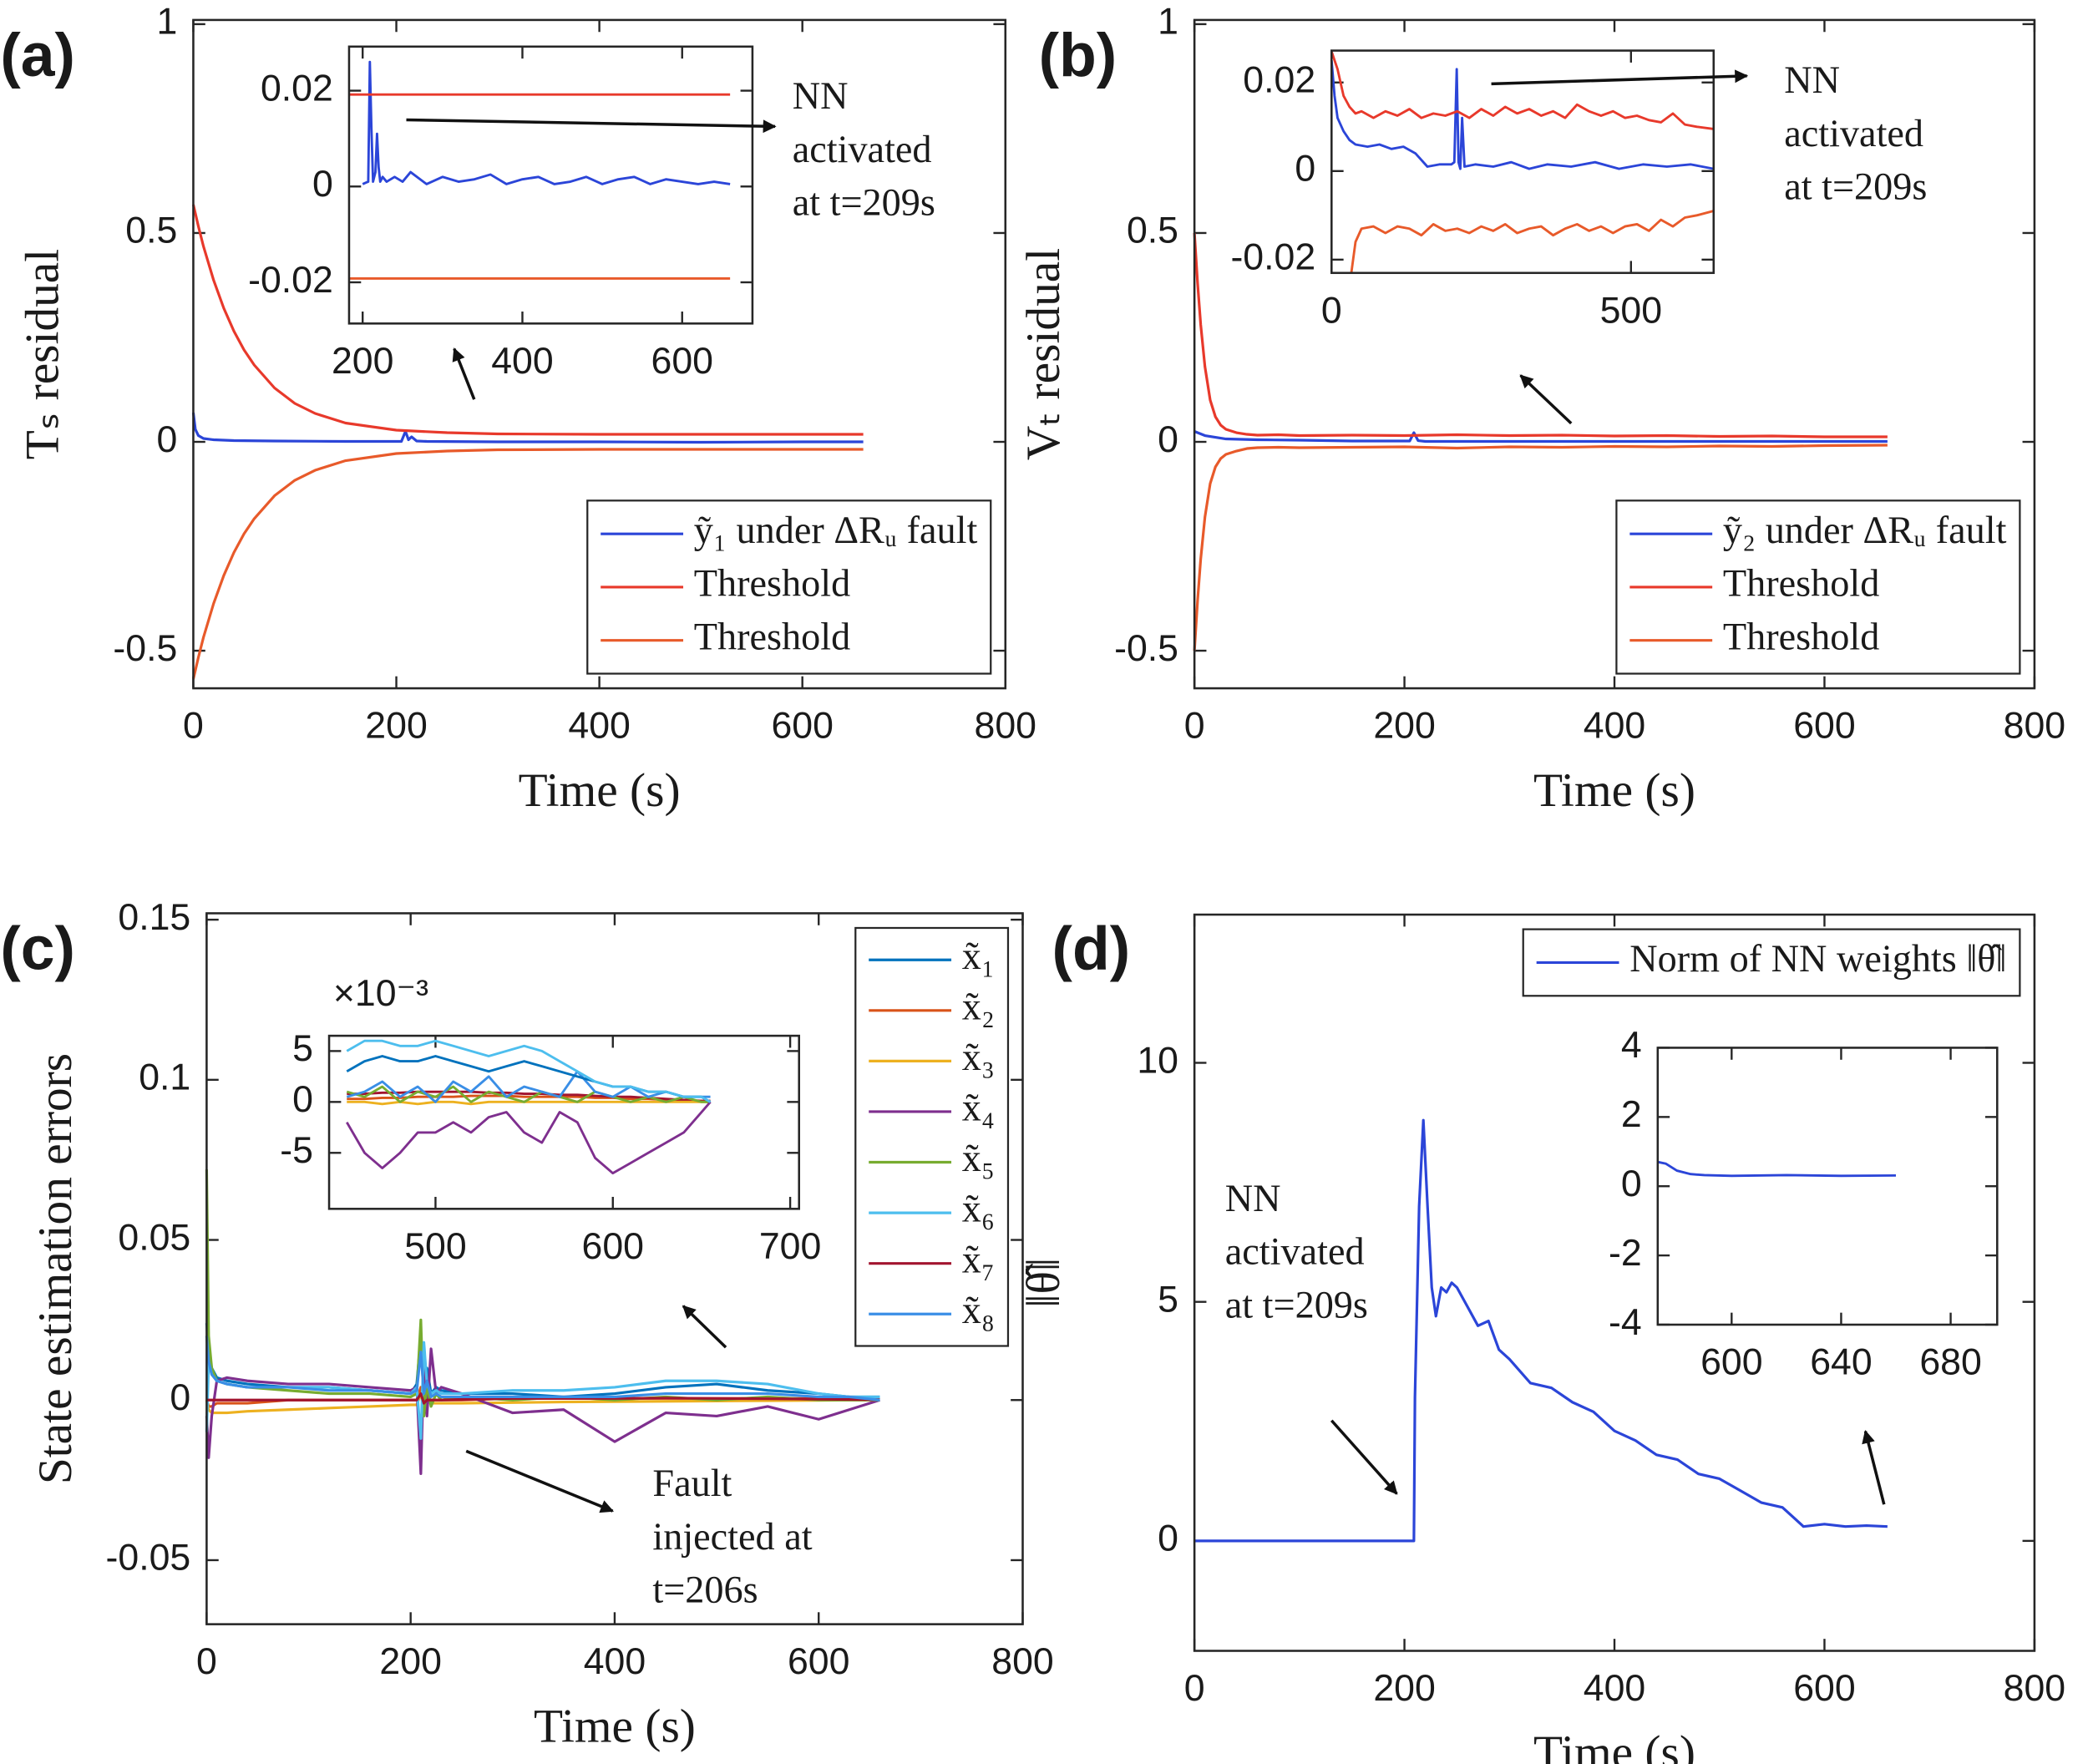 This screenshot has width=2088, height=1764. I want to click on y-tick-label: 0.5, so click(1153, 230).